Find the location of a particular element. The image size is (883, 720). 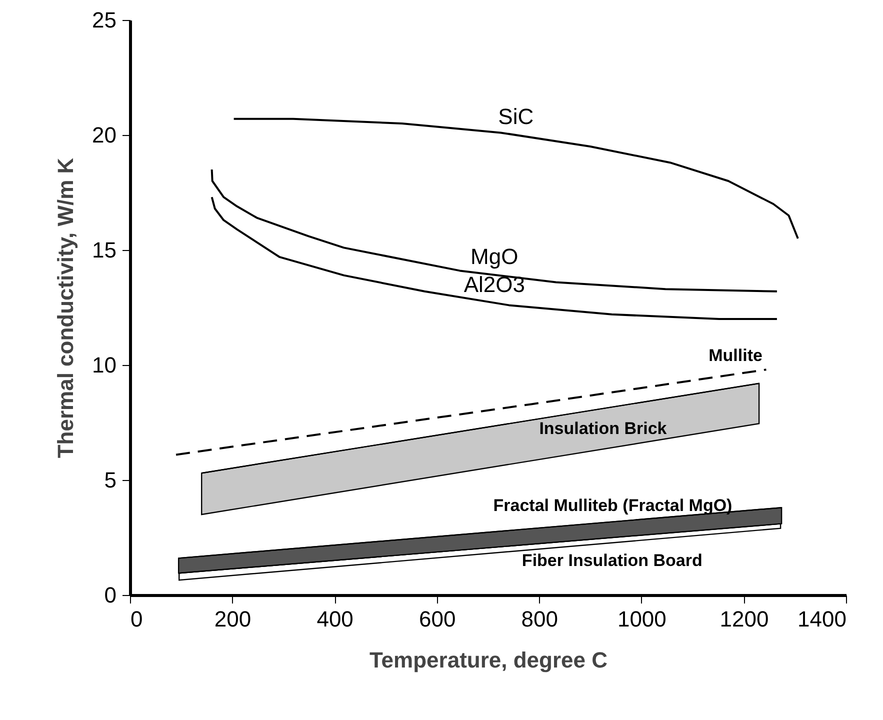

x-tick-label: 1400 is located at coordinates (822, 619).